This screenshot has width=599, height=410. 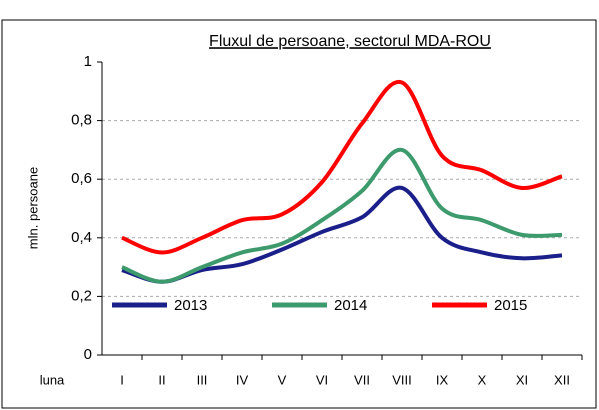 I want to click on x-tick-label: VI, so click(x=322, y=379).